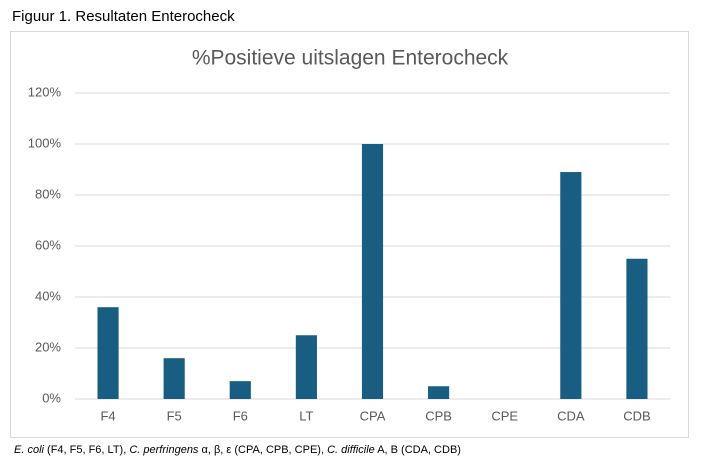 The width and height of the screenshot is (712, 467). Describe the element at coordinates (636, 415) in the screenshot. I see `x-tick-label: CDB` at that location.